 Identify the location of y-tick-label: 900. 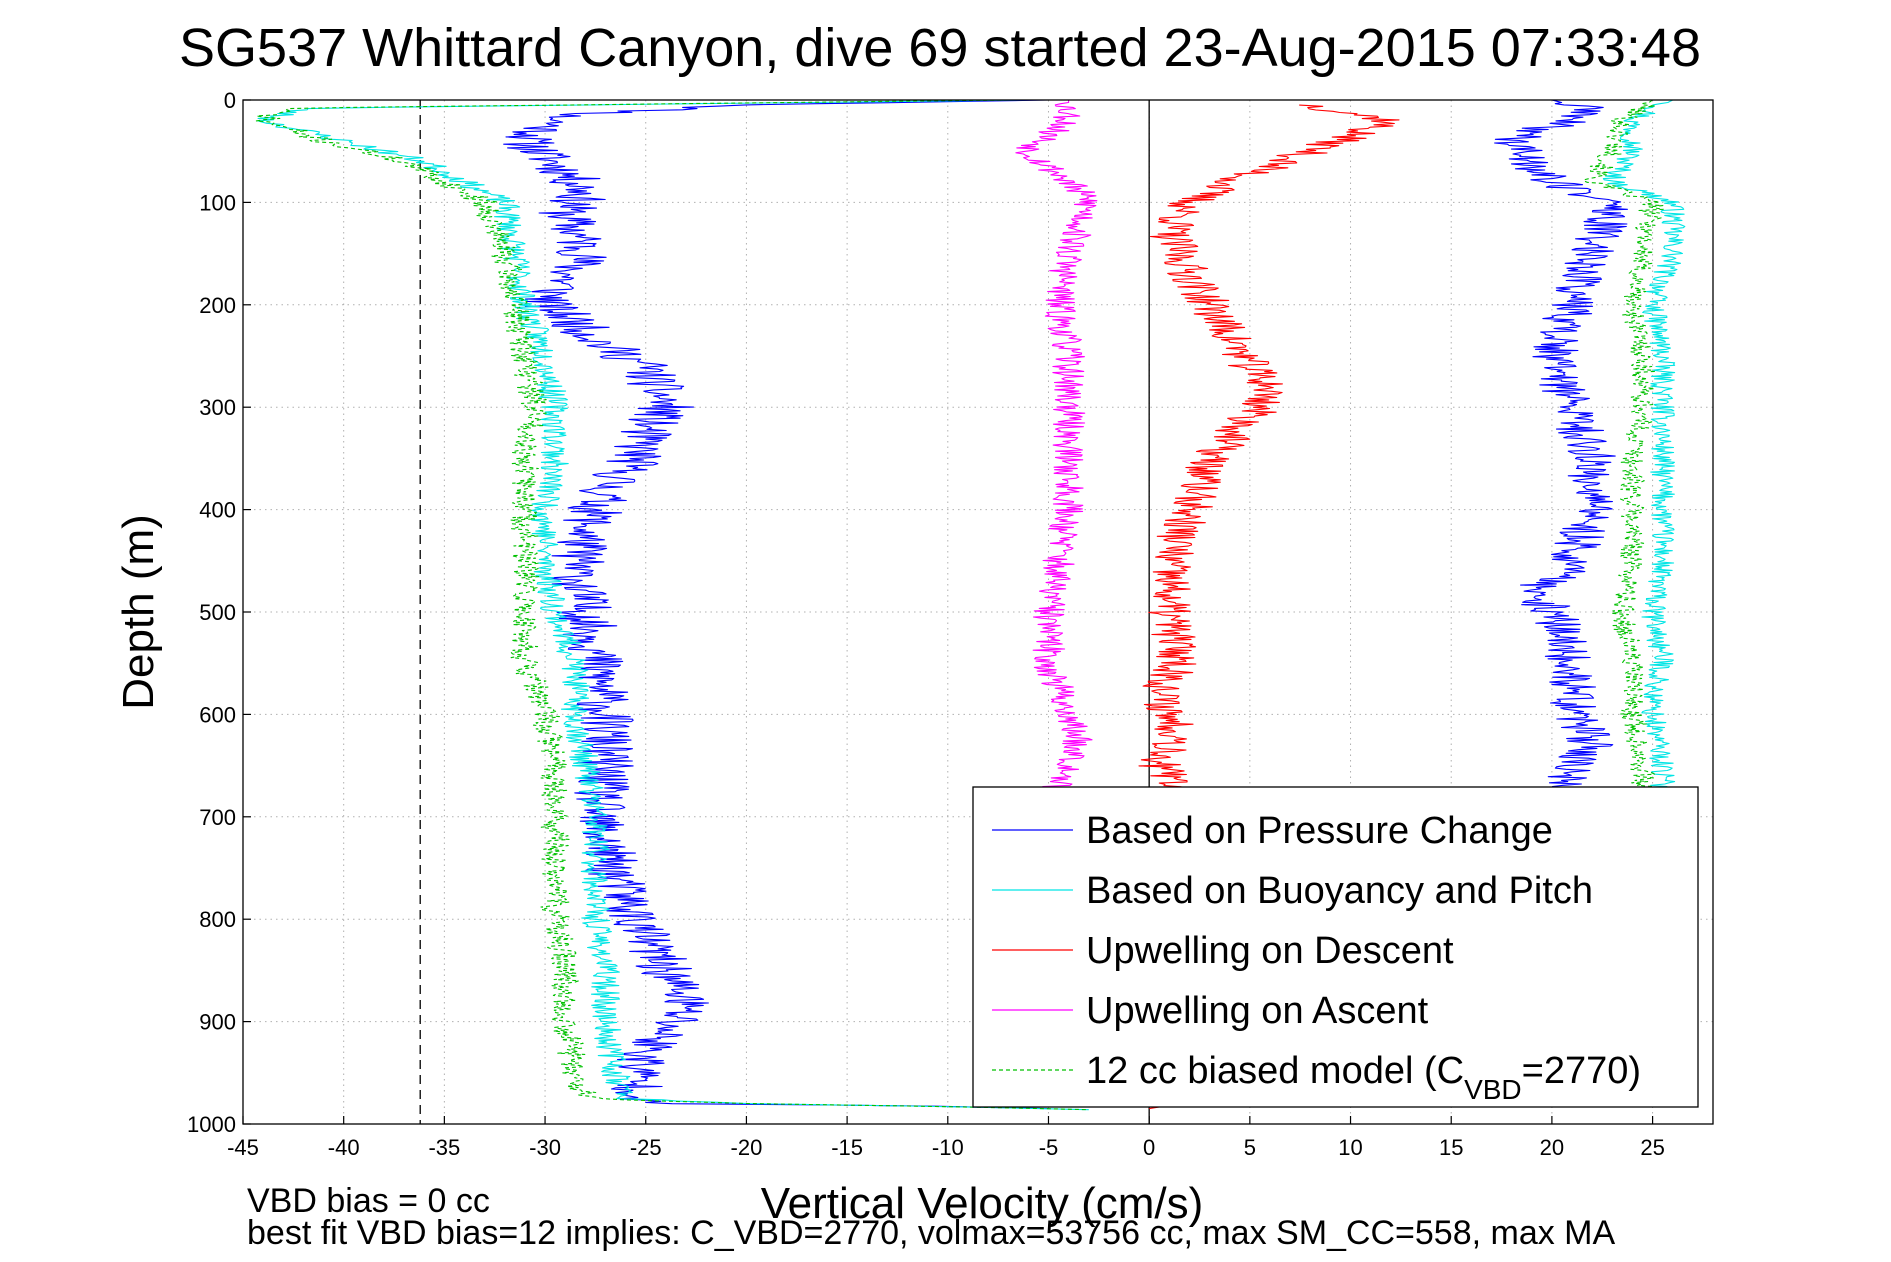
(217, 1022).